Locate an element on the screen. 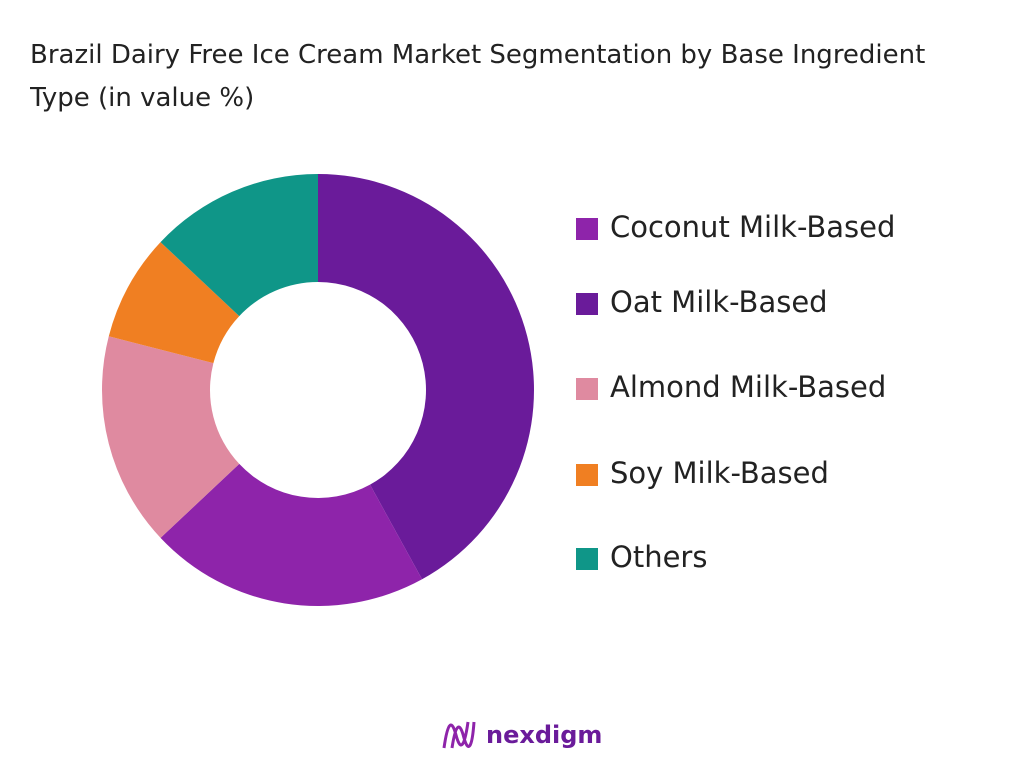 Image resolution: width=1024 pixels, height=772 pixels. legend-label: Coconut Milk-Based is located at coordinates (752, 227).